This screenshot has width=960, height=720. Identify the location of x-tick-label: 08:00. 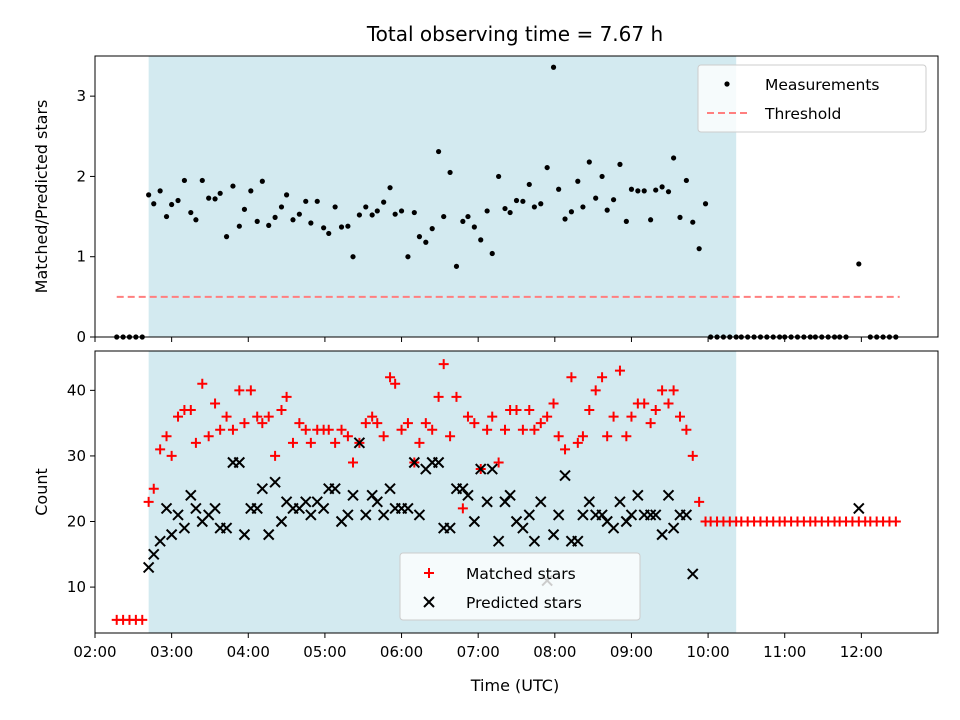
(554, 652).